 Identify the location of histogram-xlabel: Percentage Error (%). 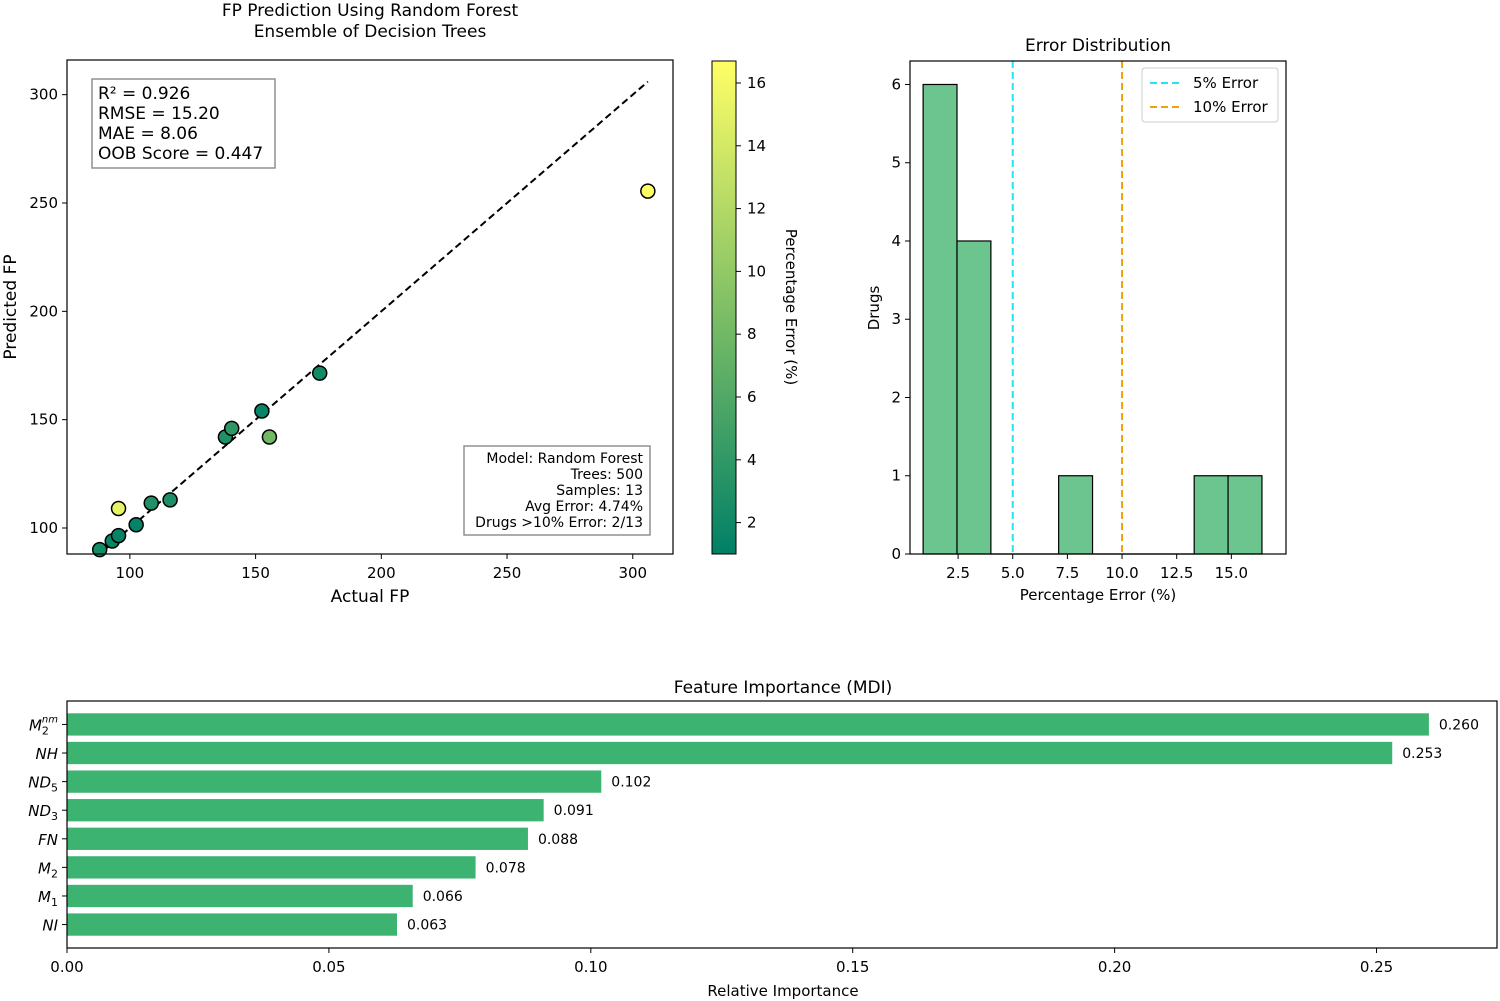
(1098, 595).